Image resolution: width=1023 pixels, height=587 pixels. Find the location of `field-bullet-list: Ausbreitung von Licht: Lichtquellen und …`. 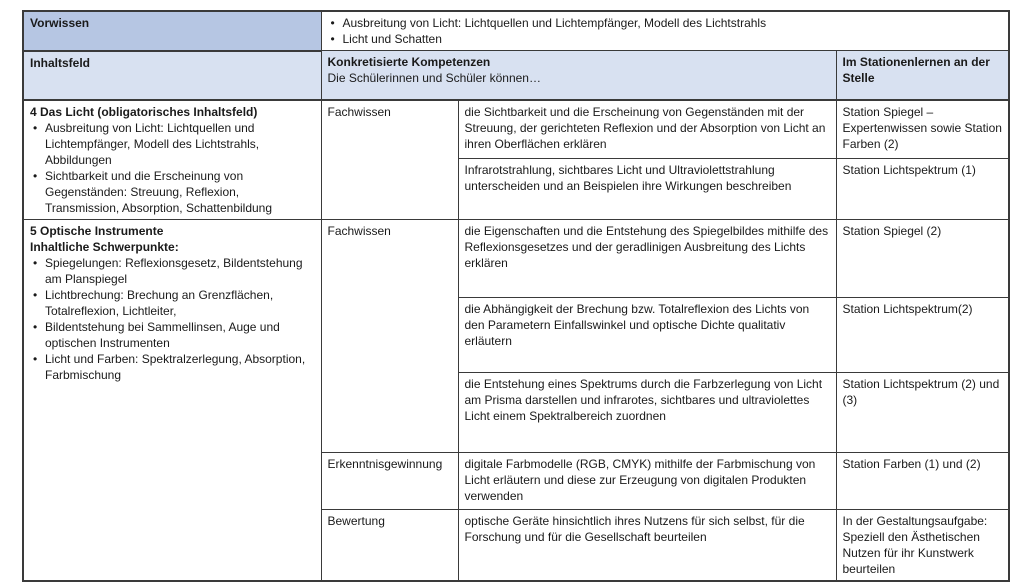

field-bullet-list: Ausbreitung von Licht: Lichtquellen und … is located at coordinates (172, 168).